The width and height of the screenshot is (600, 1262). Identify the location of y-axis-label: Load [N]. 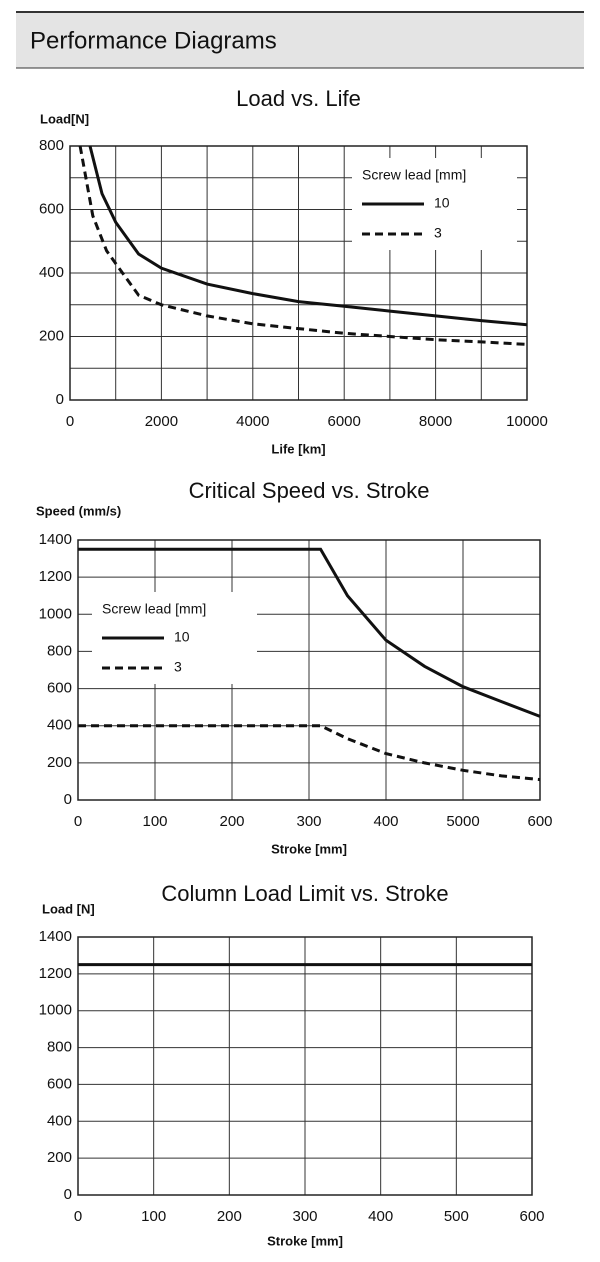
(68, 908).